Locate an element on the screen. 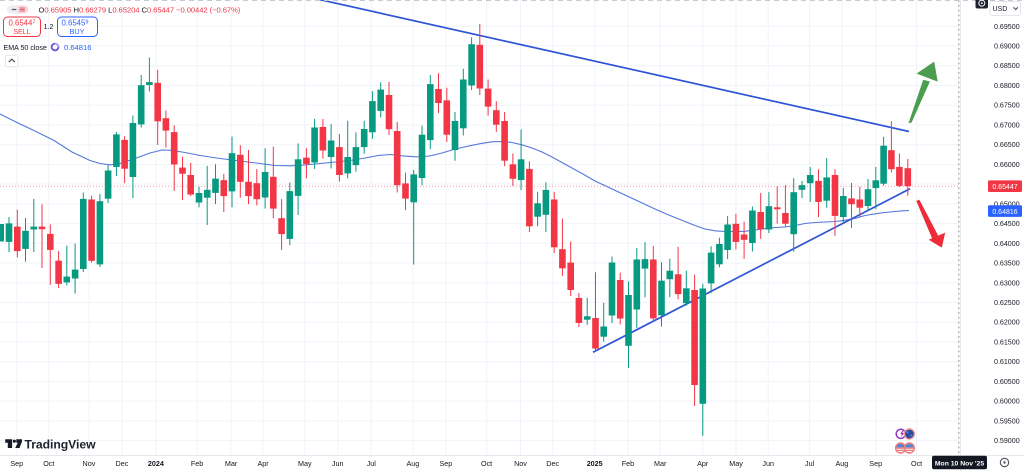 The width and height of the screenshot is (1024, 476). svg-text: 0.66500 is located at coordinates (1007, 145).